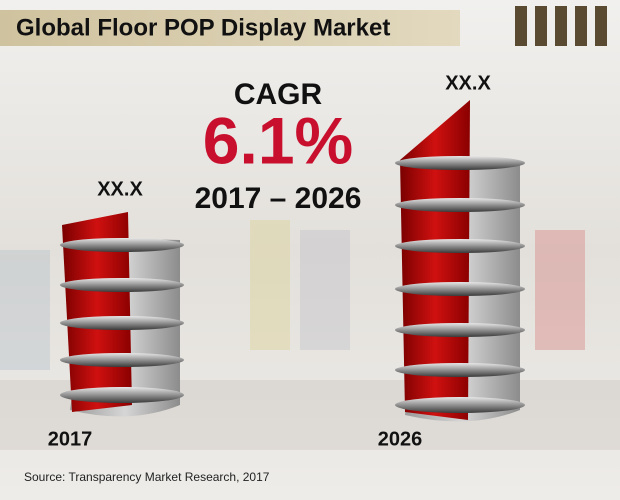 The width and height of the screenshot is (620, 500). What do you see at coordinates (70, 439) in the screenshot?
I see `year-label: 2017` at bounding box center [70, 439].